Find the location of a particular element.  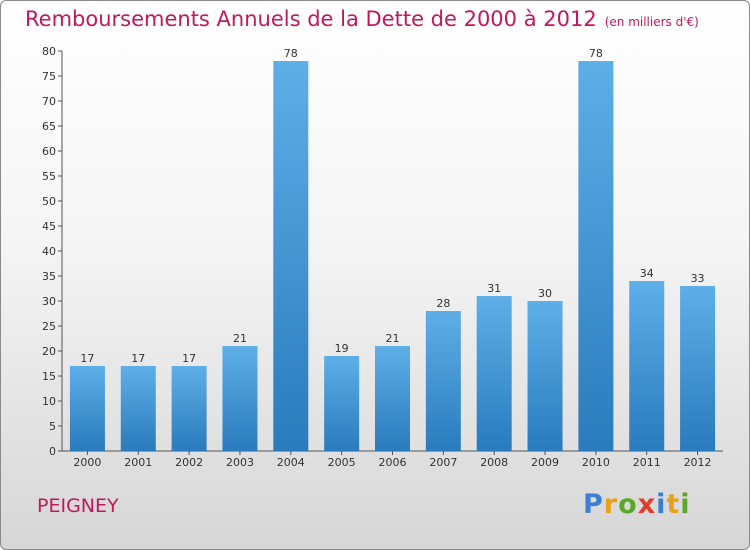

bar-value-label: 31 is located at coordinates (494, 288).